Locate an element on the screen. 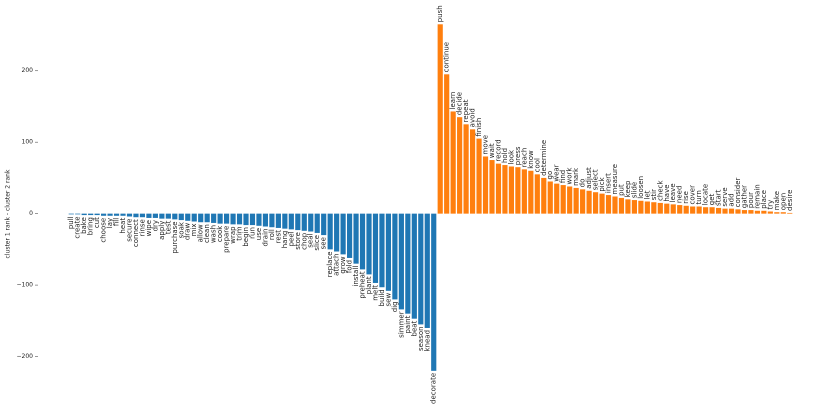 The height and width of the screenshot is (415, 830). x-tick-label: bring is located at coordinates (91, 226).